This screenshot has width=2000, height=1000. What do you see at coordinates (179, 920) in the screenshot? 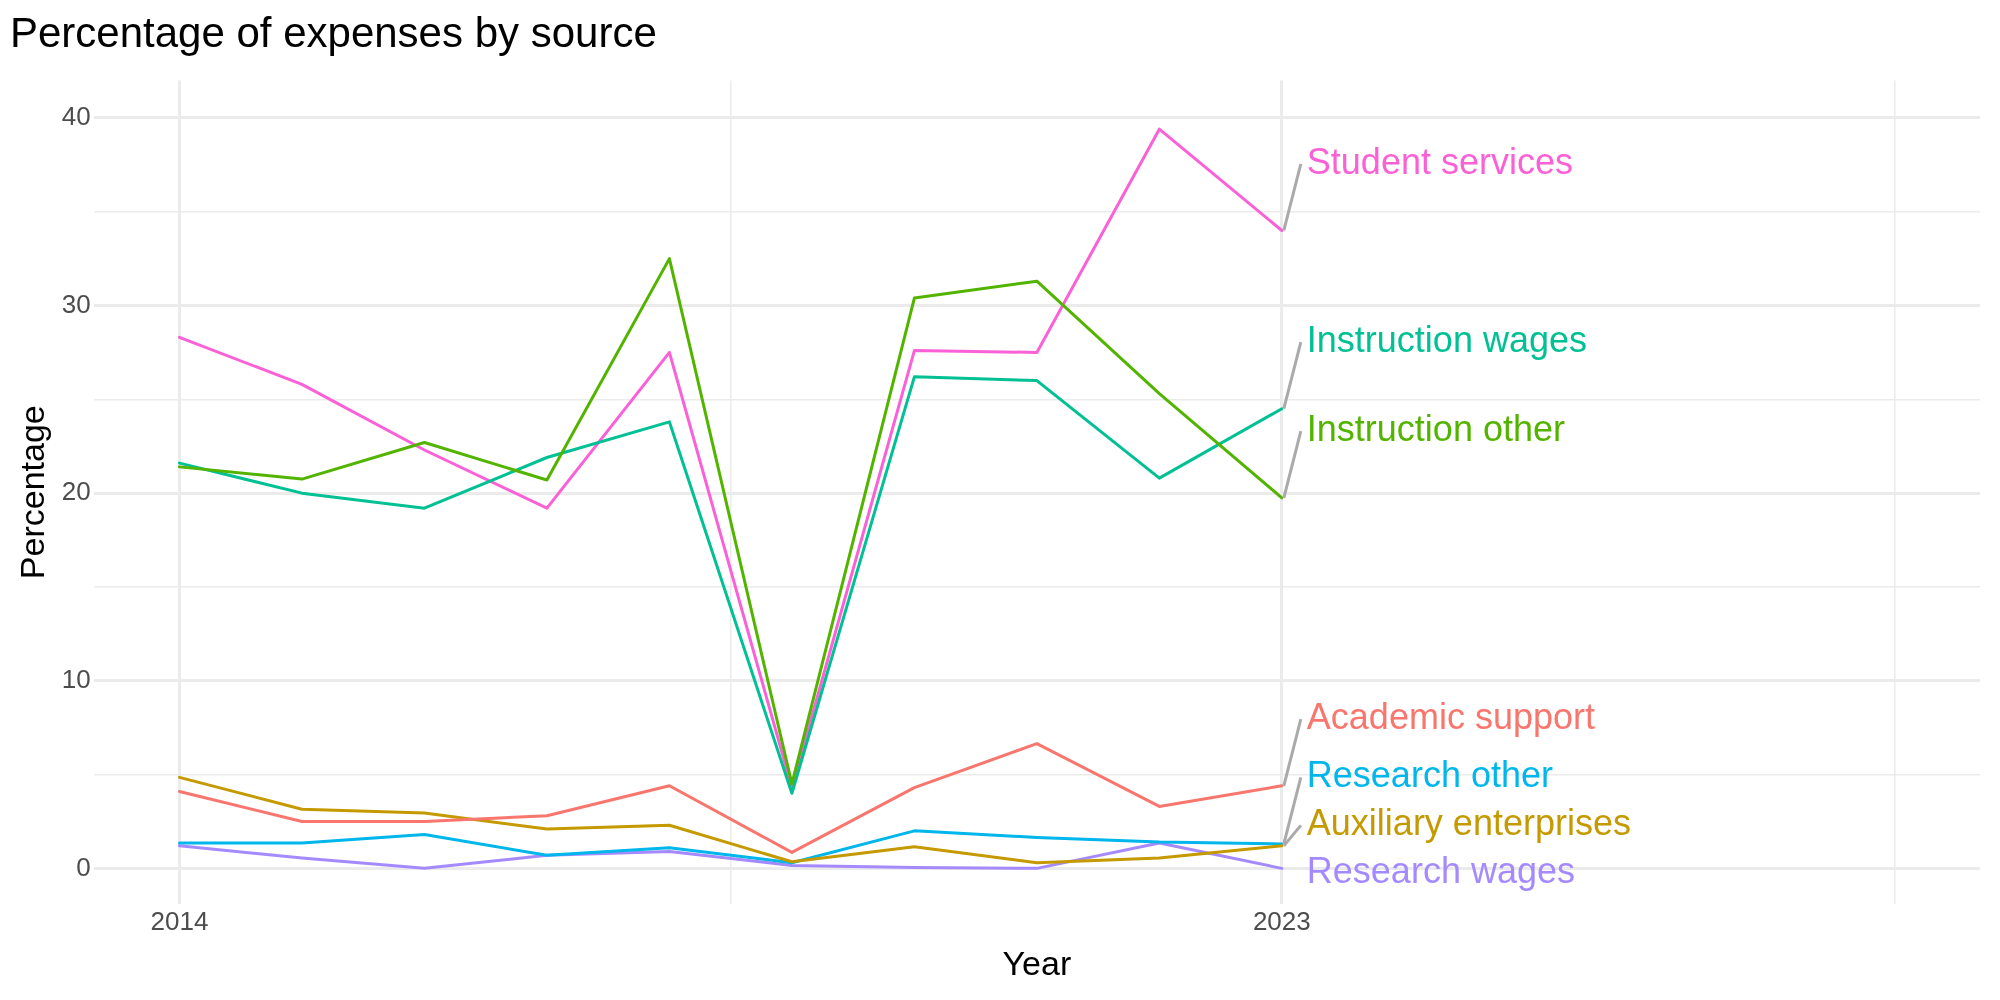
I see `x-tick-label: 2014` at bounding box center [179, 920].